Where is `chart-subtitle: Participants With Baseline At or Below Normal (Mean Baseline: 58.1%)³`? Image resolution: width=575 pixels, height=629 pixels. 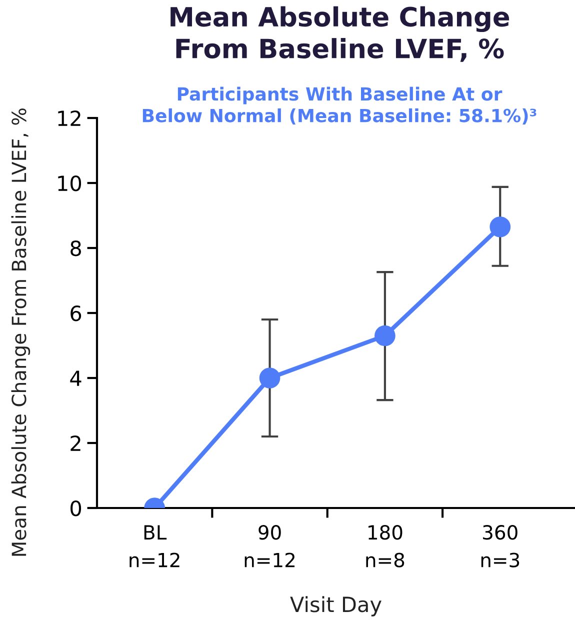 chart-subtitle: Participants With Baseline At or Below Normal (Mean Baseline: 58.1%)³ is located at coordinates (339, 105).